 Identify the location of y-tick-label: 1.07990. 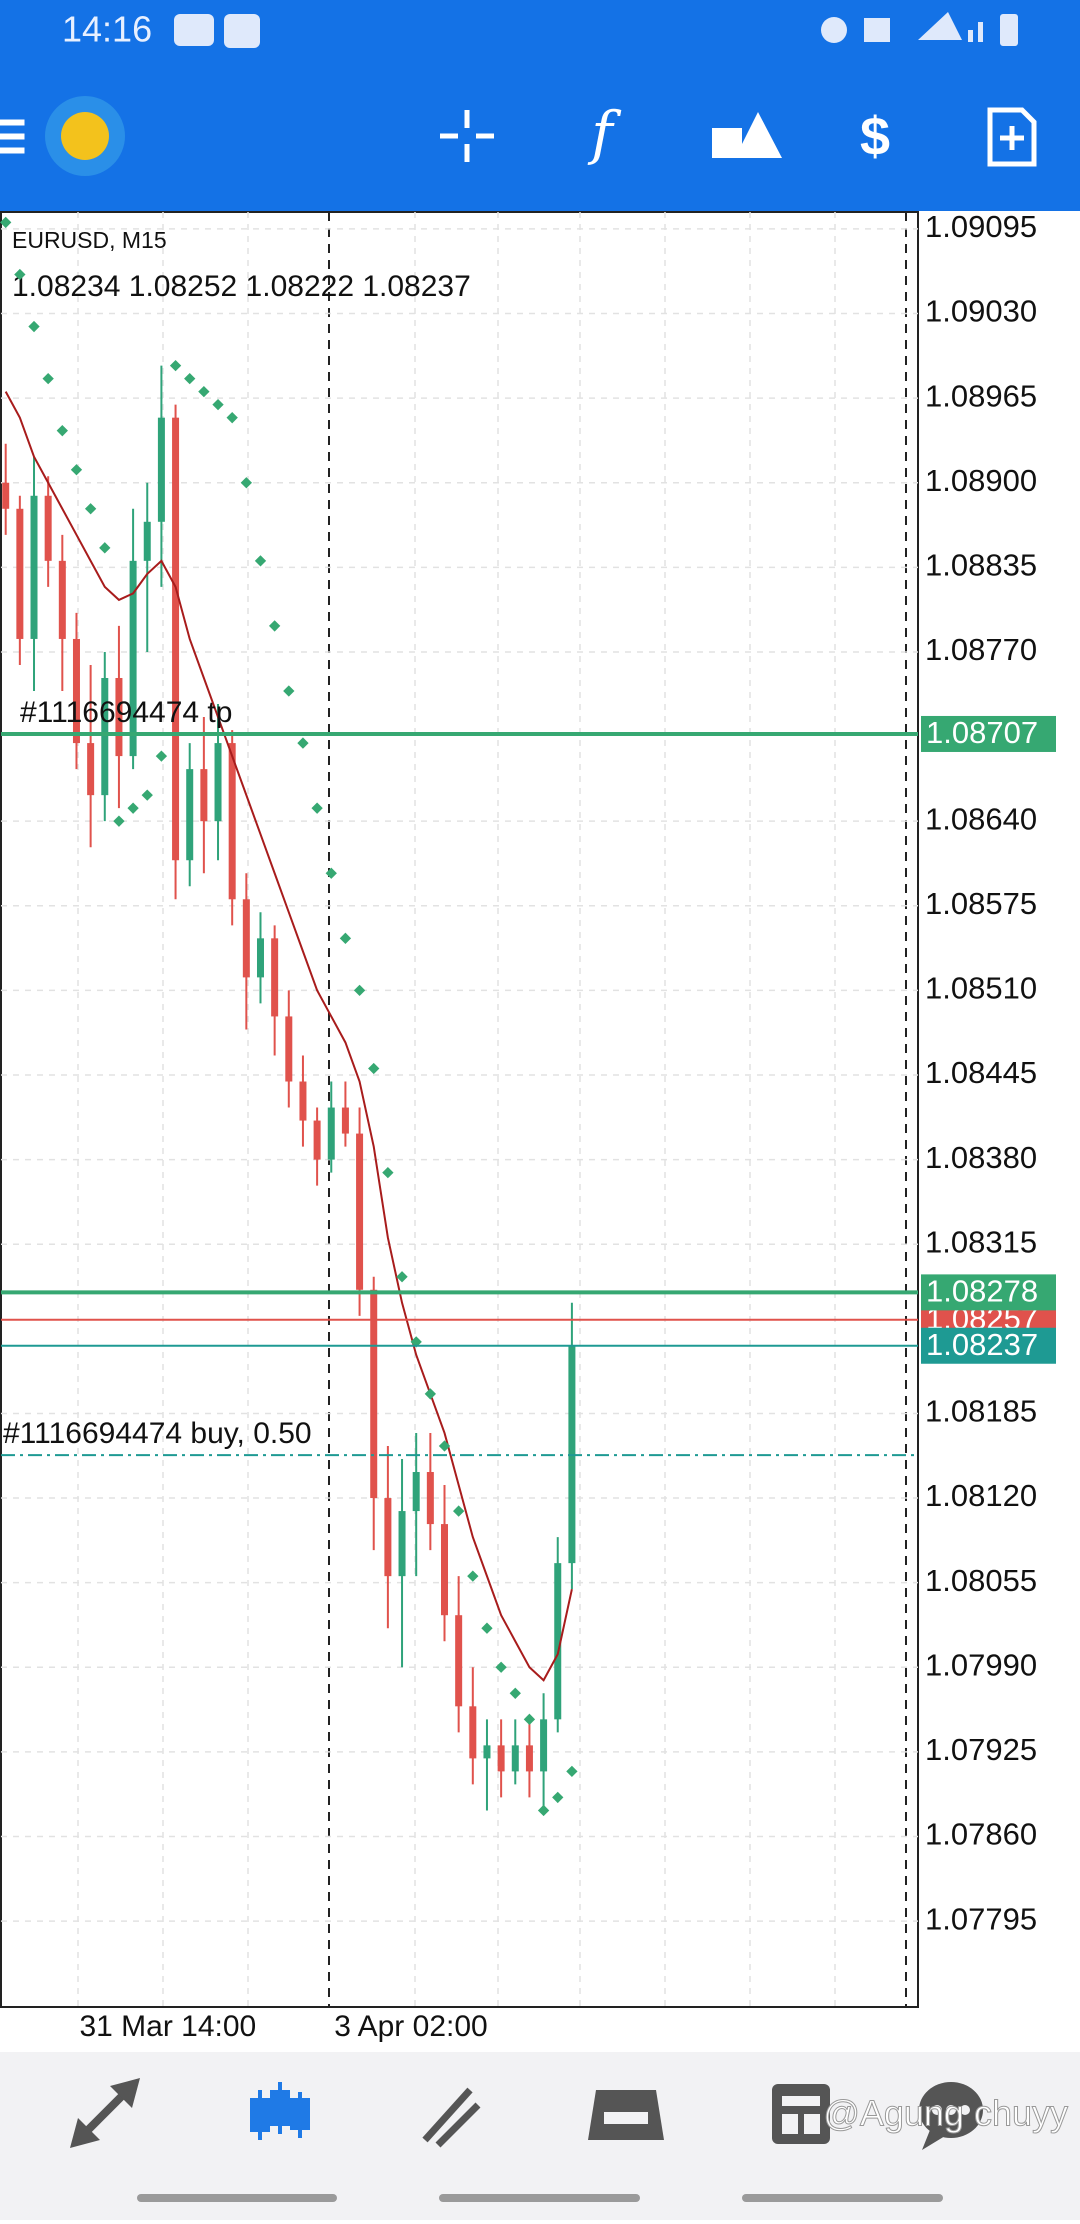
(981, 1664).